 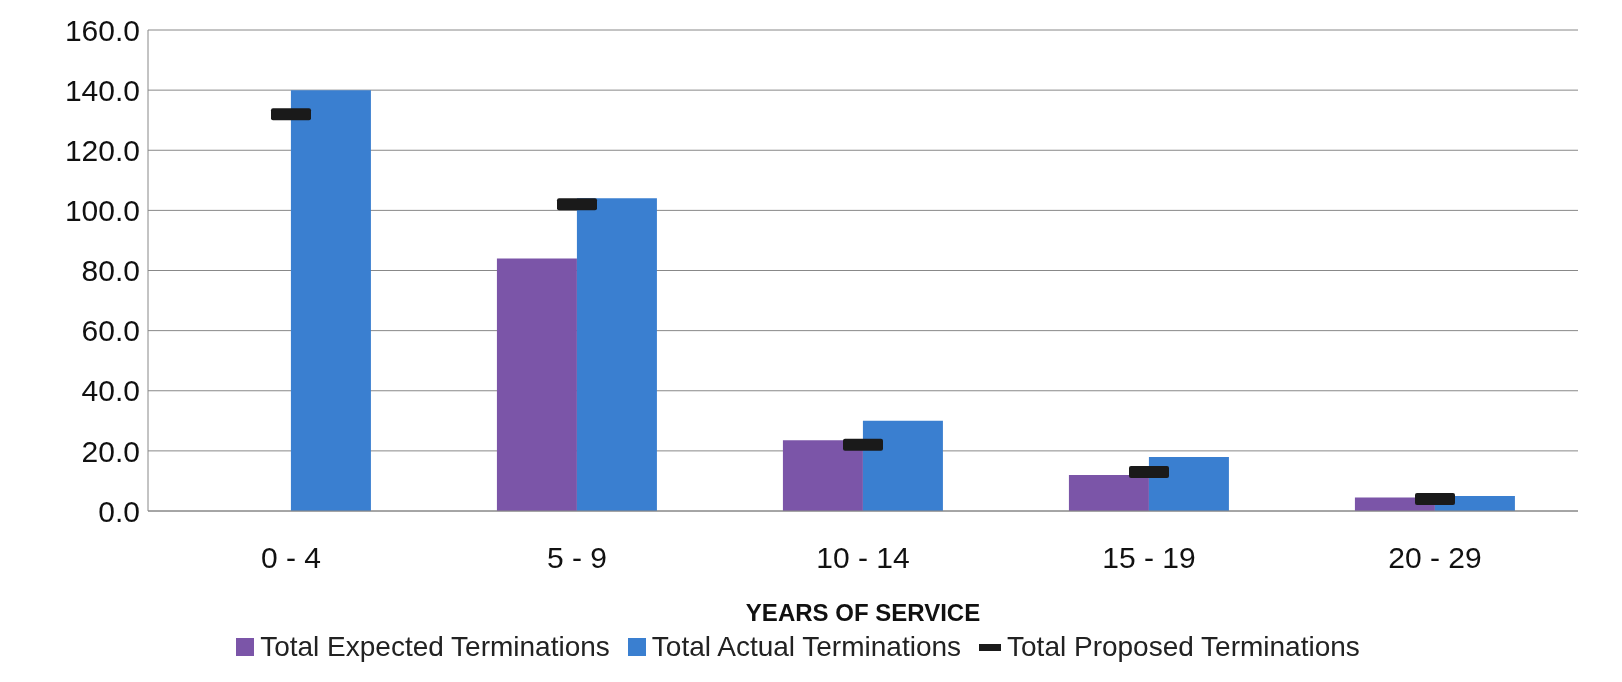 I want to click on y-tick-label: 0.0, so click(x=119, y=511).